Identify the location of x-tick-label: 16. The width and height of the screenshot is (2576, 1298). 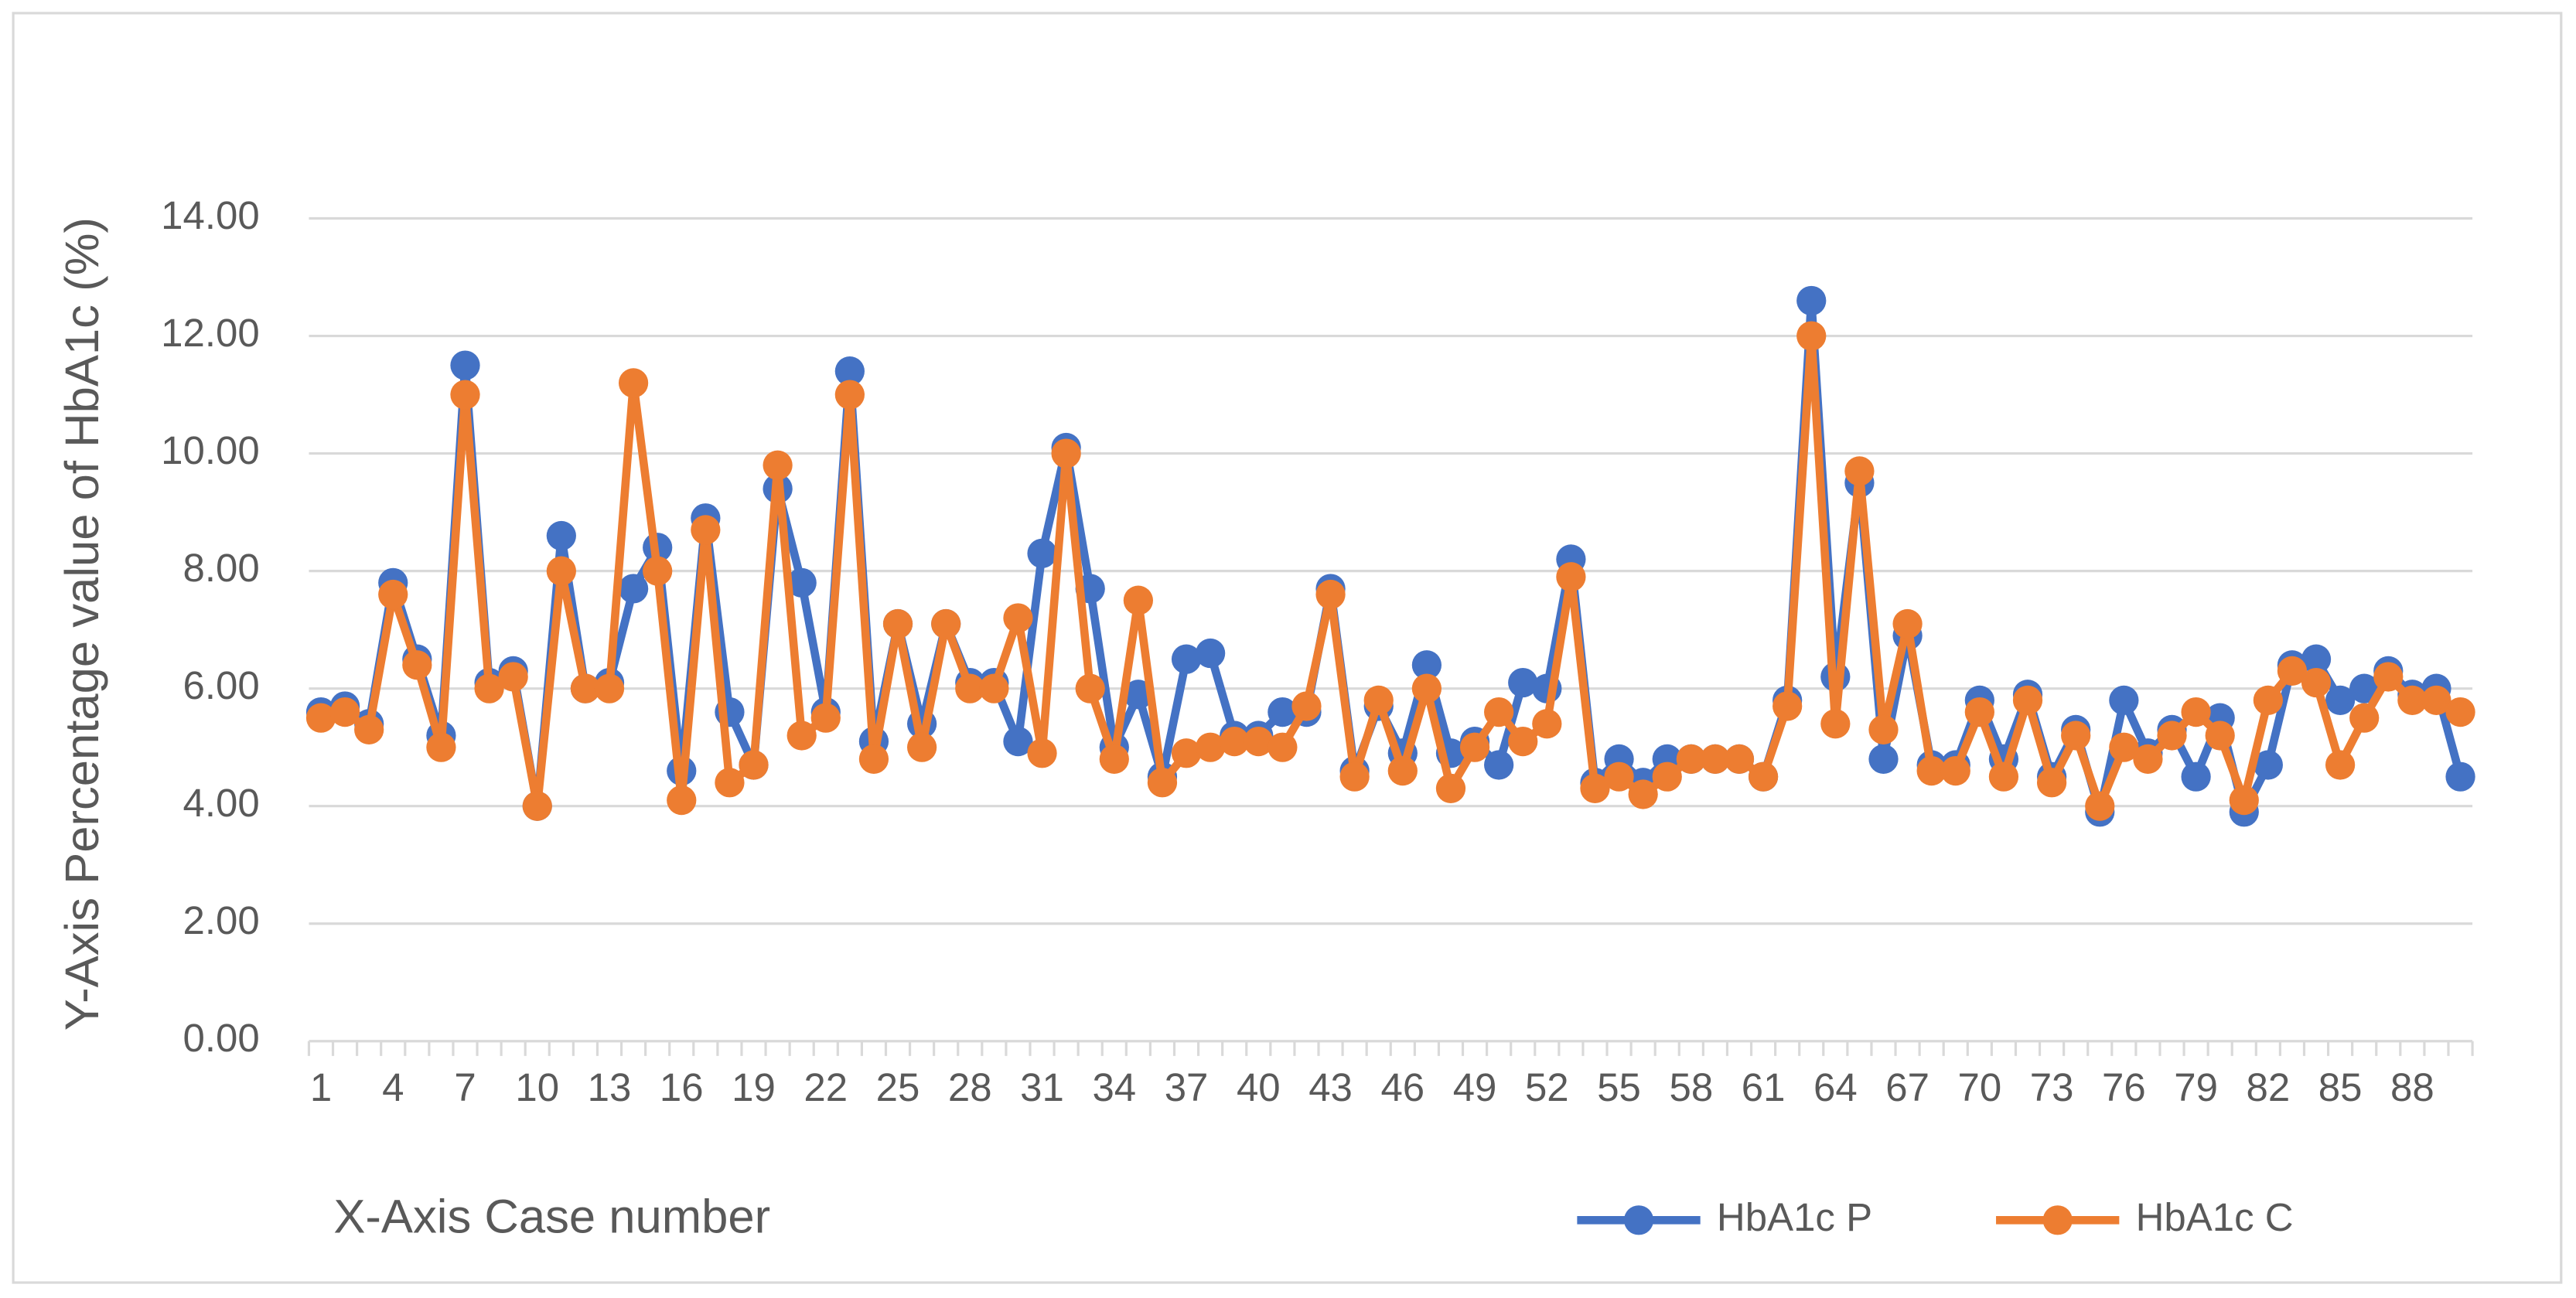
(682, 1087).